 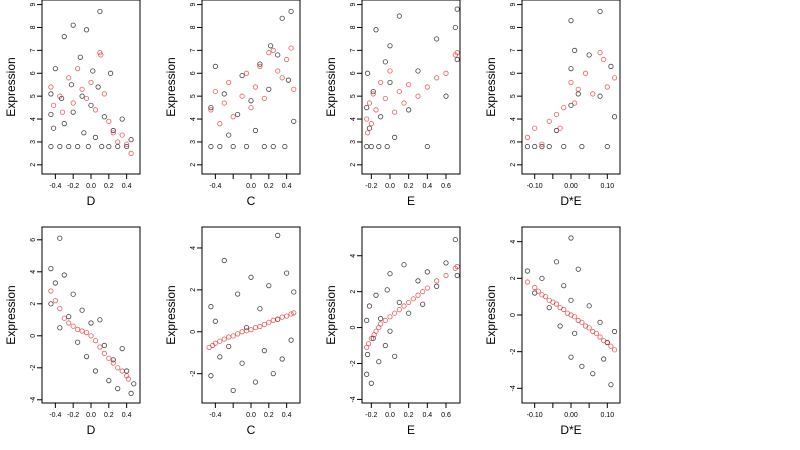 What do you see at coordinates (269, 186) in the screenshot?
I see `x-tick-label: 0.2` at bounding box center [269, 186].